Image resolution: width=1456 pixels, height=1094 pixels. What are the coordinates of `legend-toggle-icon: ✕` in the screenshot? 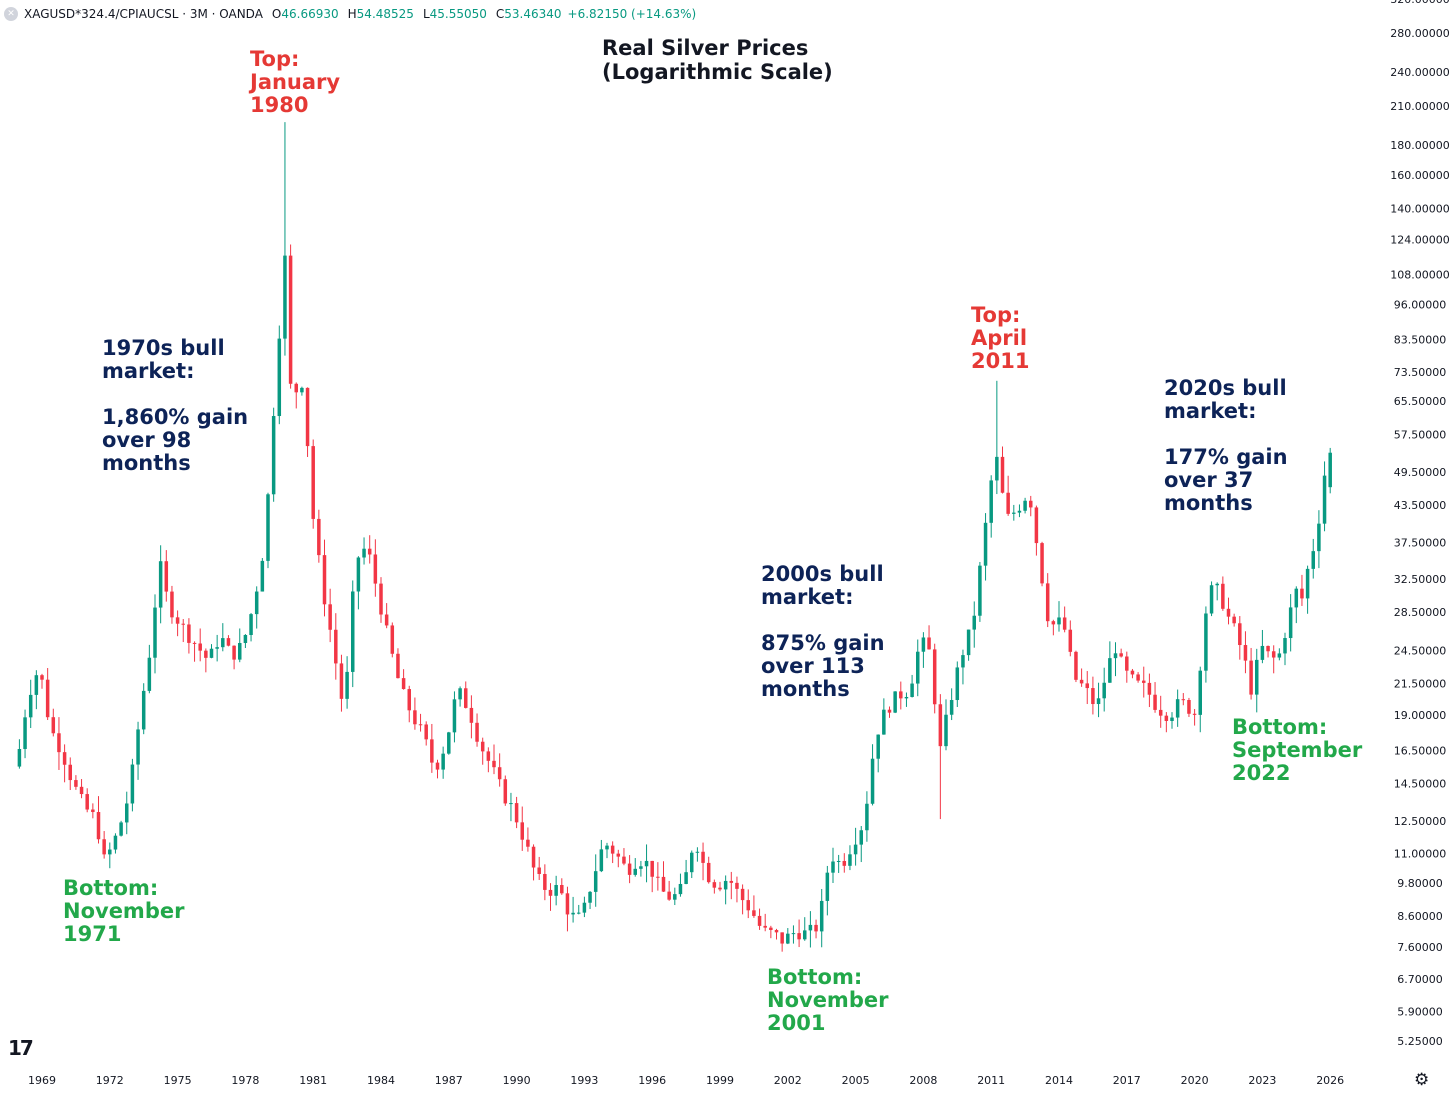 It's located at (11, 14).